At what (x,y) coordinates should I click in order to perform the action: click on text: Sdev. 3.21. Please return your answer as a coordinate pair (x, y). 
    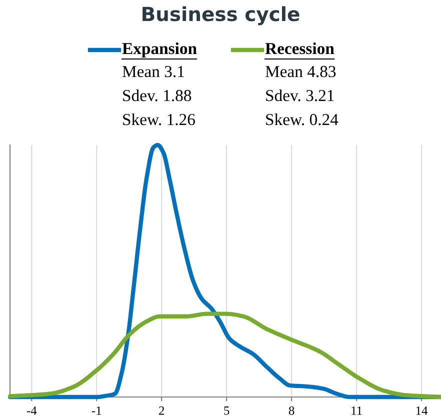
    Looking at the image, I should click on (300, 95).